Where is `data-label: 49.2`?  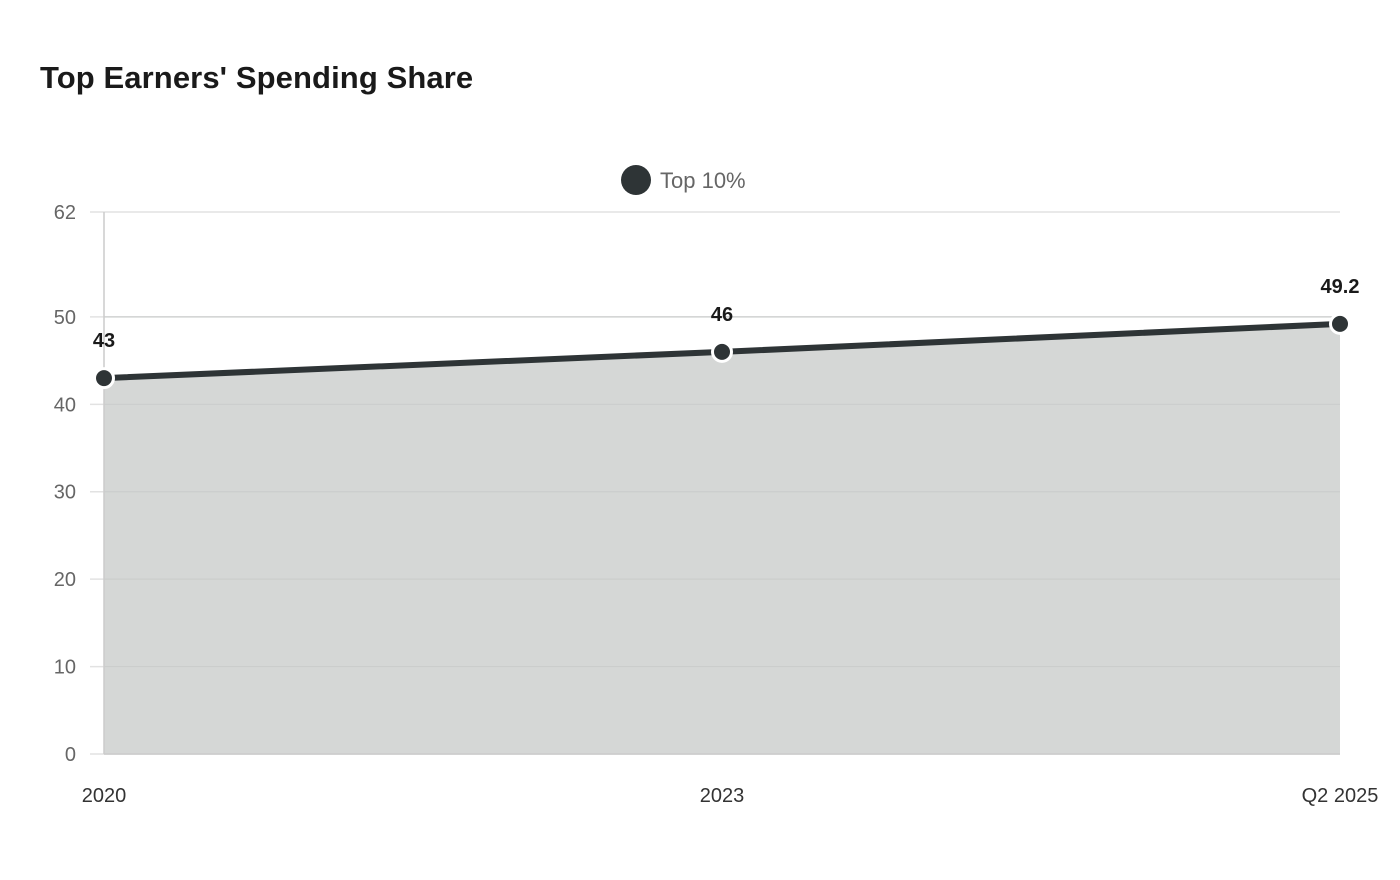
data-label: 49.2 is located at coordinates (1340, 287).